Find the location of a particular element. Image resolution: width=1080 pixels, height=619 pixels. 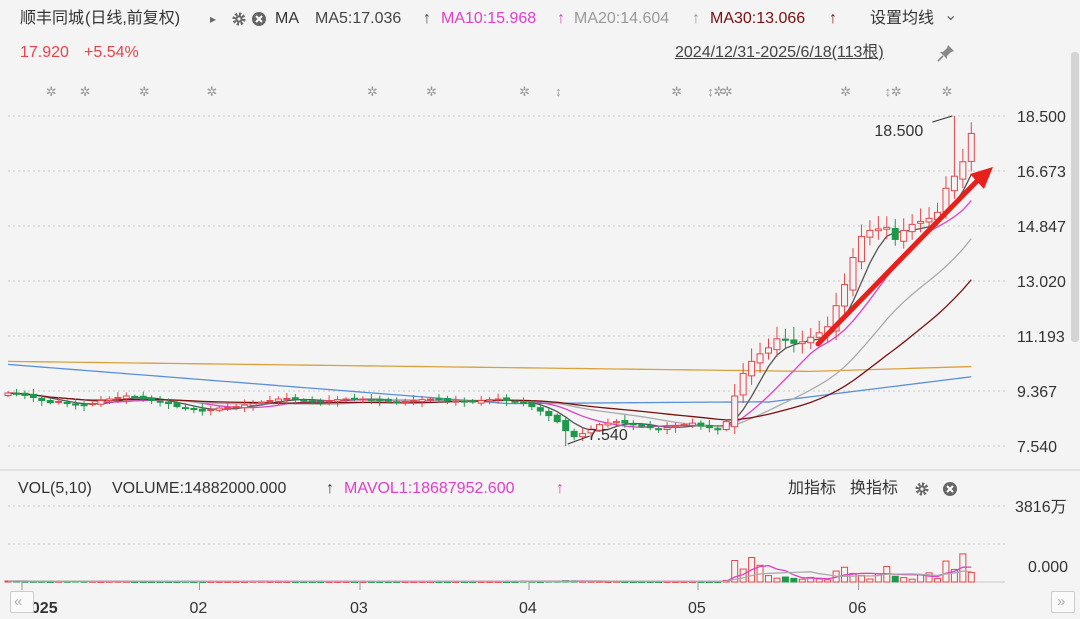

chevron-down-icon: ⌄ is located at coordinates (951, 15).